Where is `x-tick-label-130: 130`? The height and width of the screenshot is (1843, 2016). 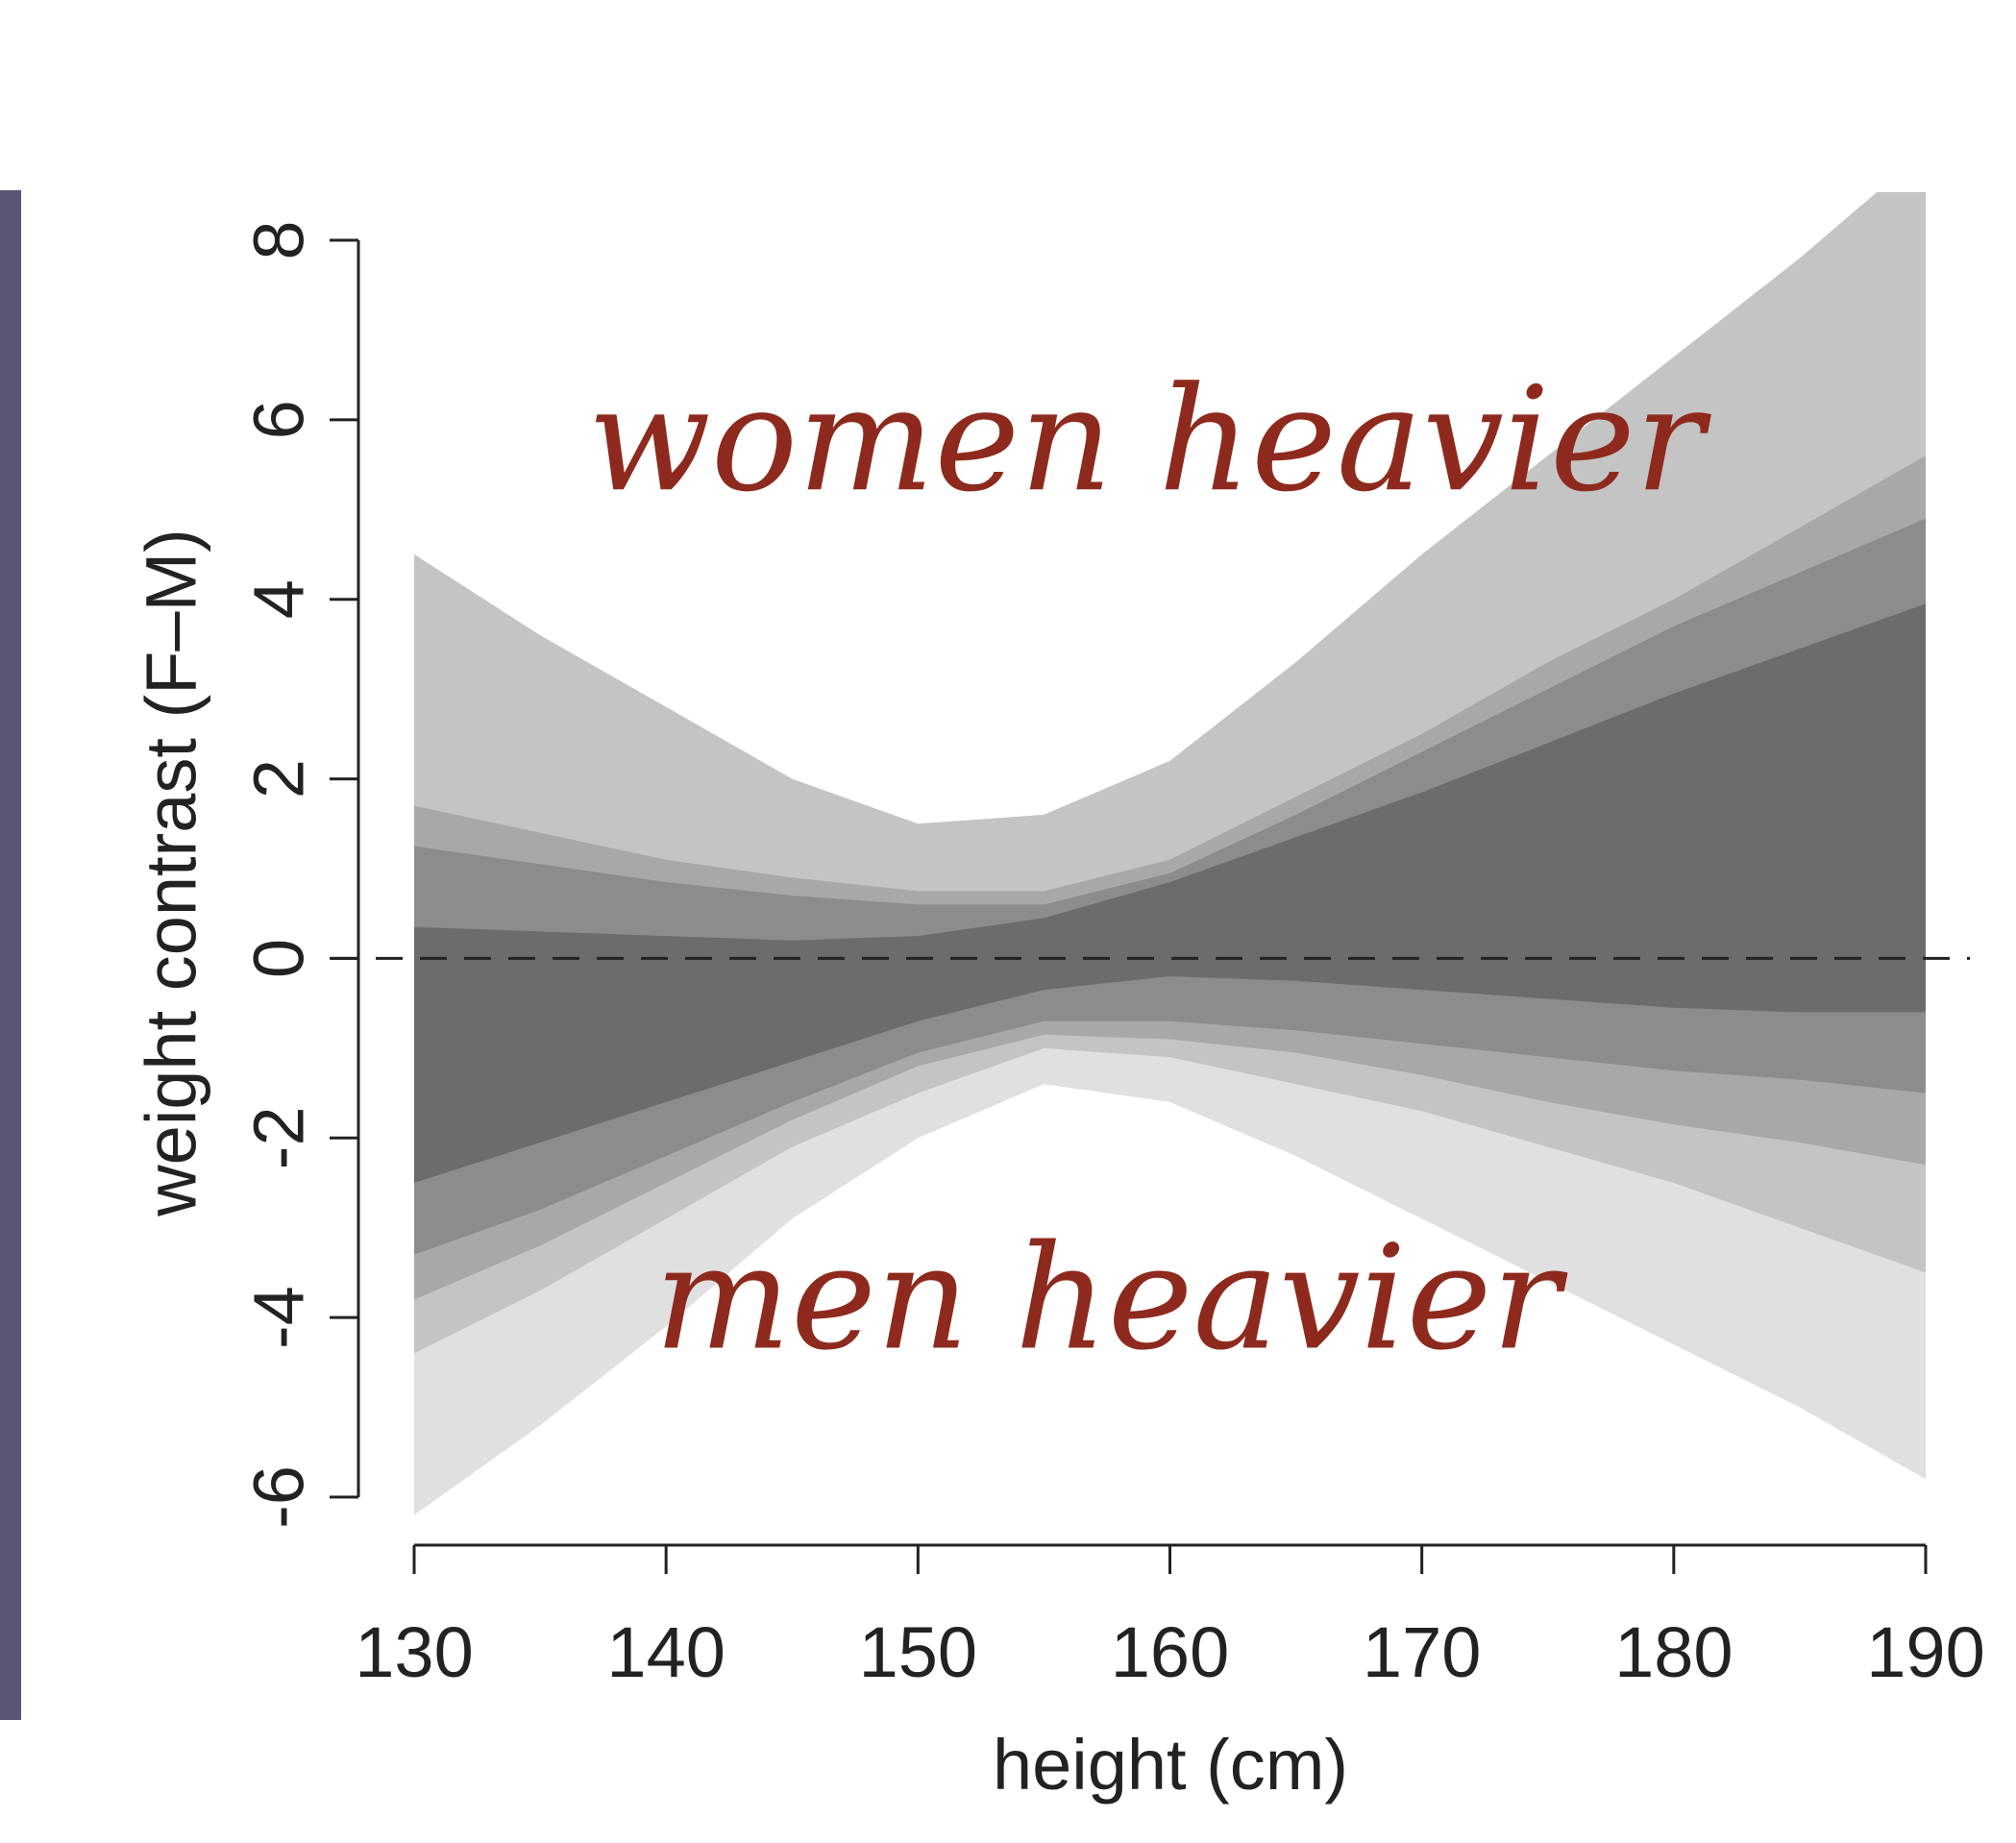
x-tick-label-130: 130 is located at coordinates (414, 1652).